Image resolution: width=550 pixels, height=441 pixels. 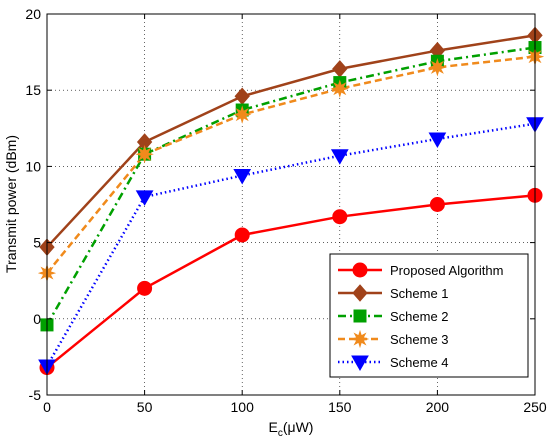 What do you see at coordinates (37, 319) in the screenshot?
I see `y-tick-label: 0` at bounding box center [37, 319].